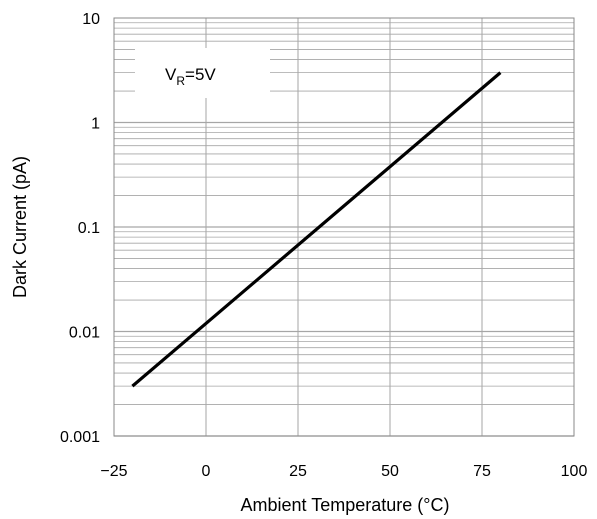 This screenshot has width=597, height=519. I want to click on x-axis-label: Ambient Temperature (°C), so click(345, 505).